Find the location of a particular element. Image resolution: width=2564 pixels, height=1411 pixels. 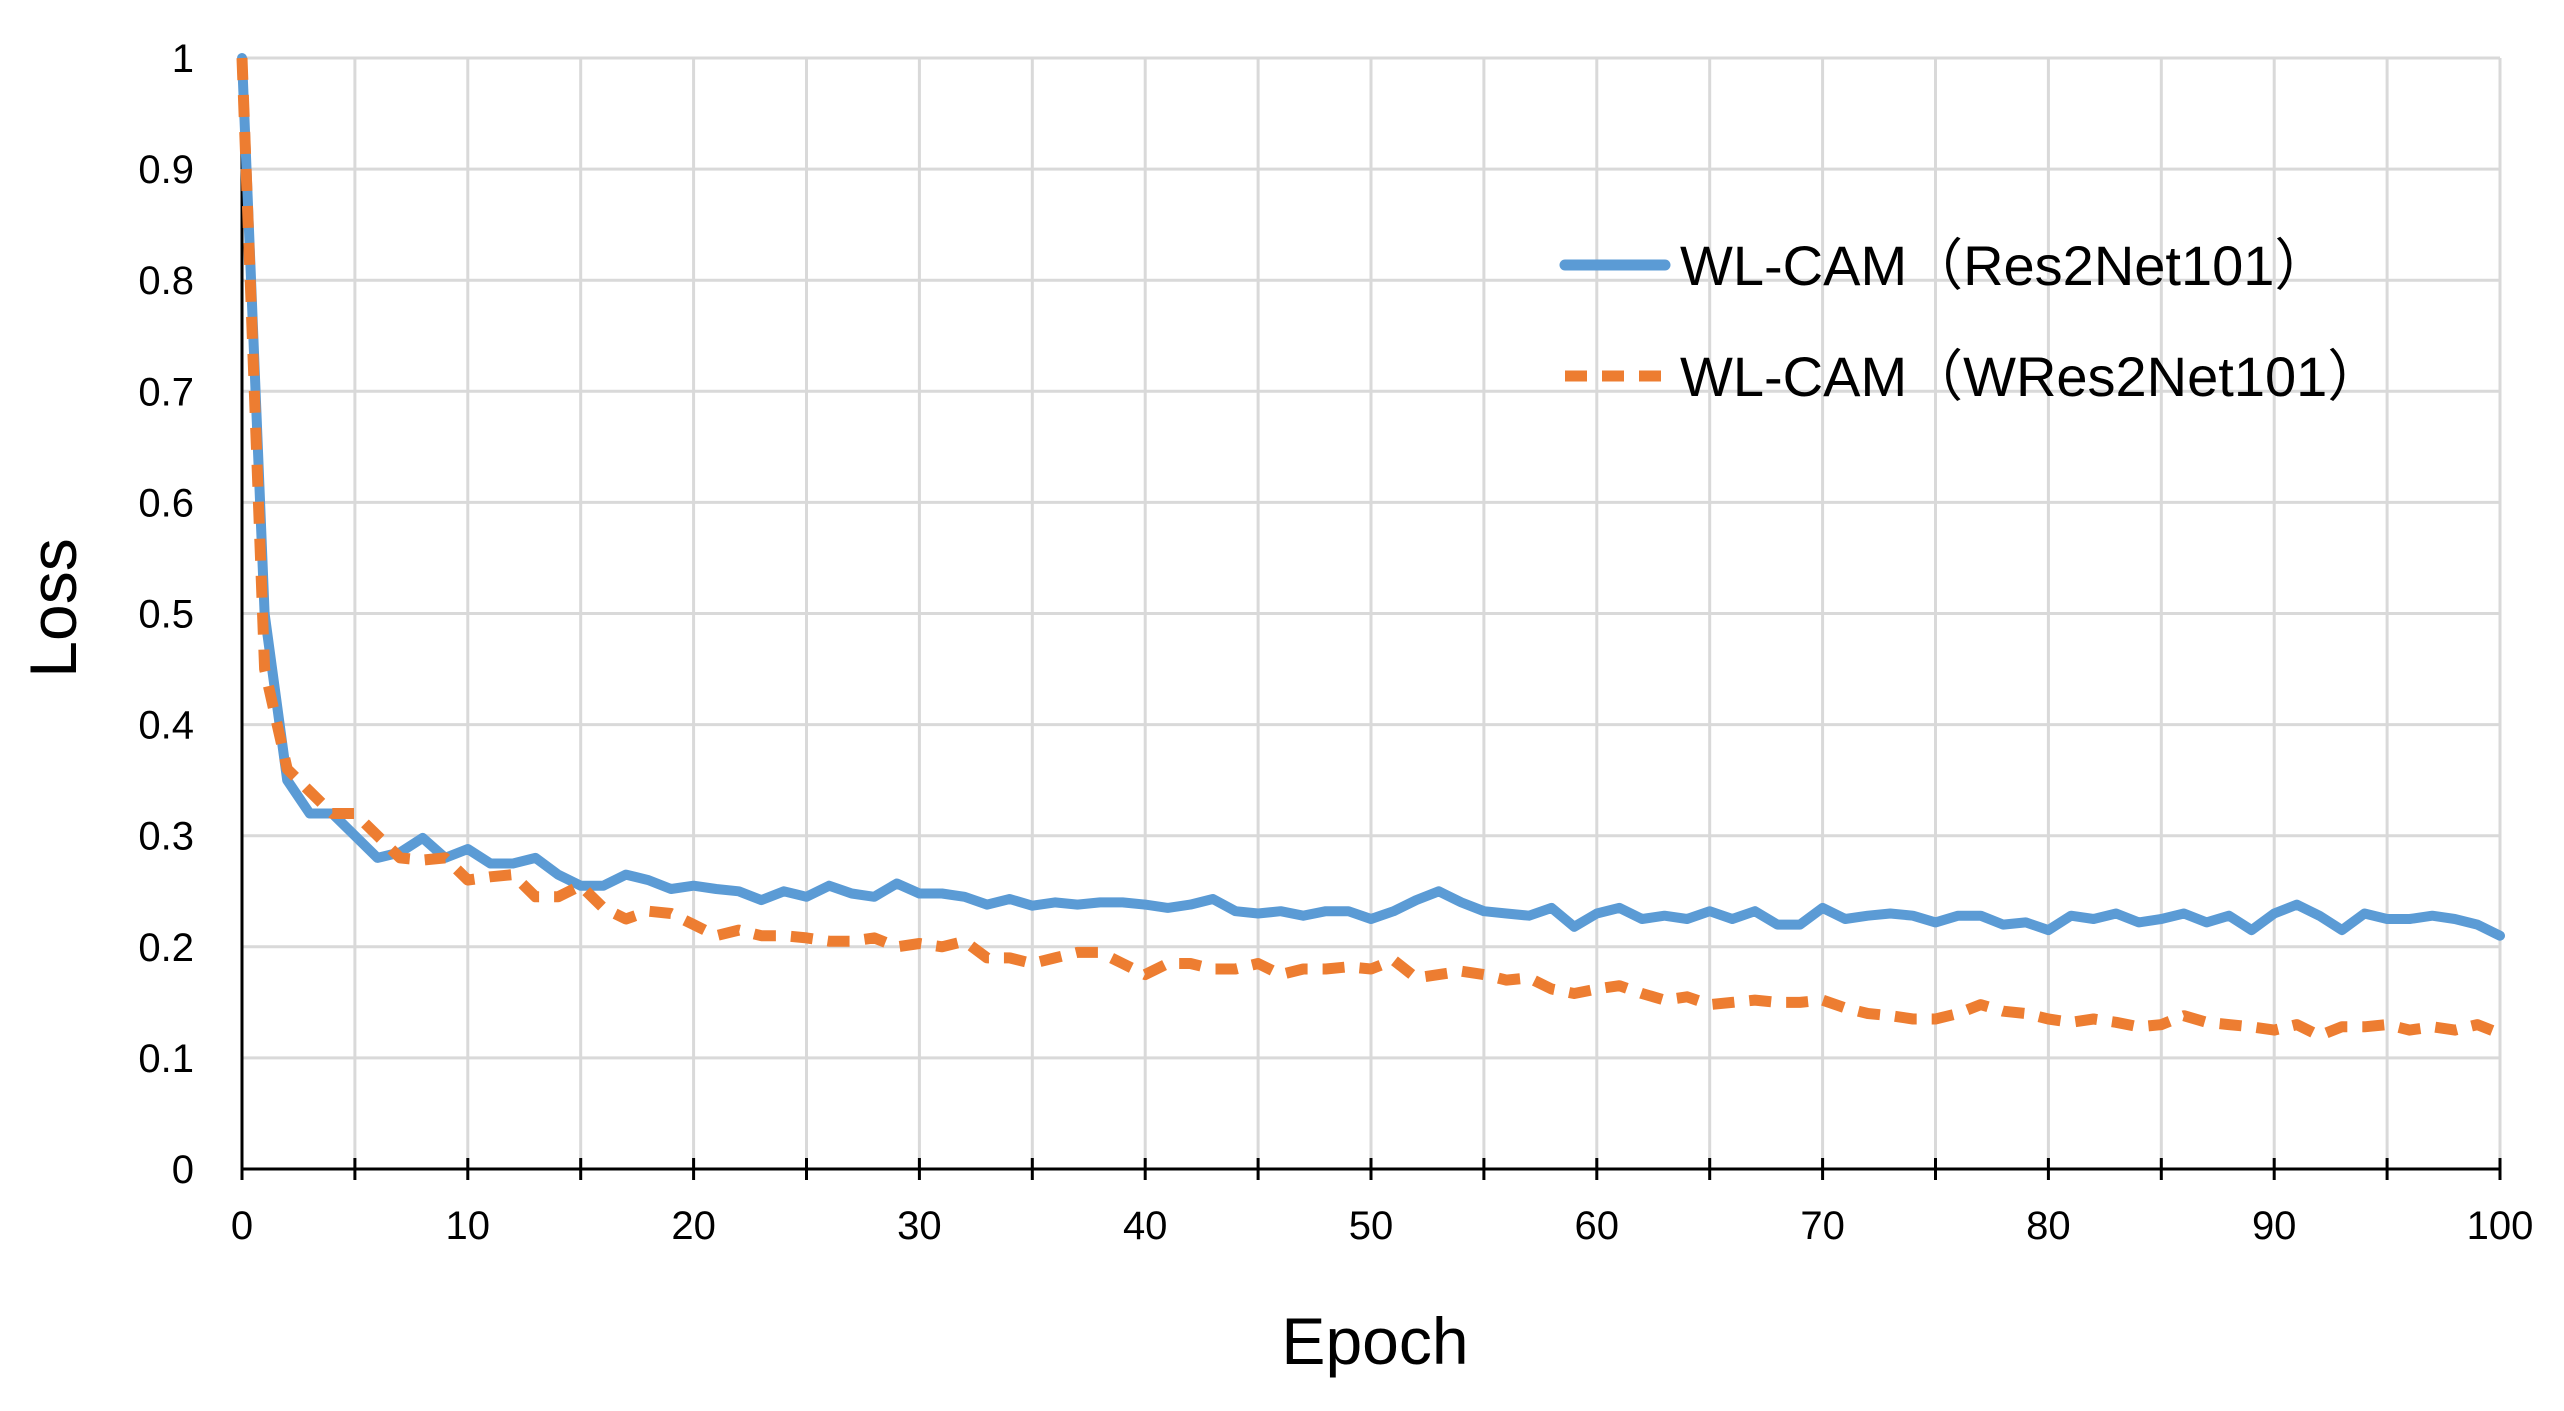

x-tick-label: 60 is located at coordinates (1597, 1226).